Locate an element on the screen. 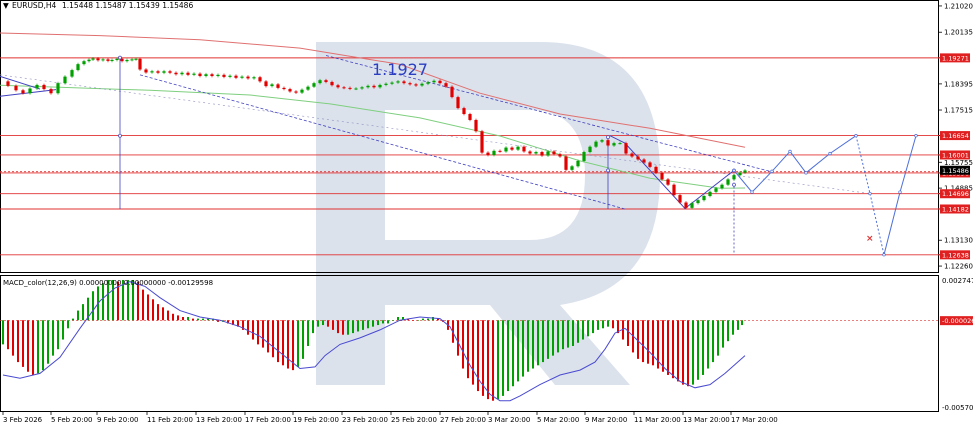 The image size is (973, 426). x-tick-label: 5 Feb 20:00 is located at coordinates (71, 420).